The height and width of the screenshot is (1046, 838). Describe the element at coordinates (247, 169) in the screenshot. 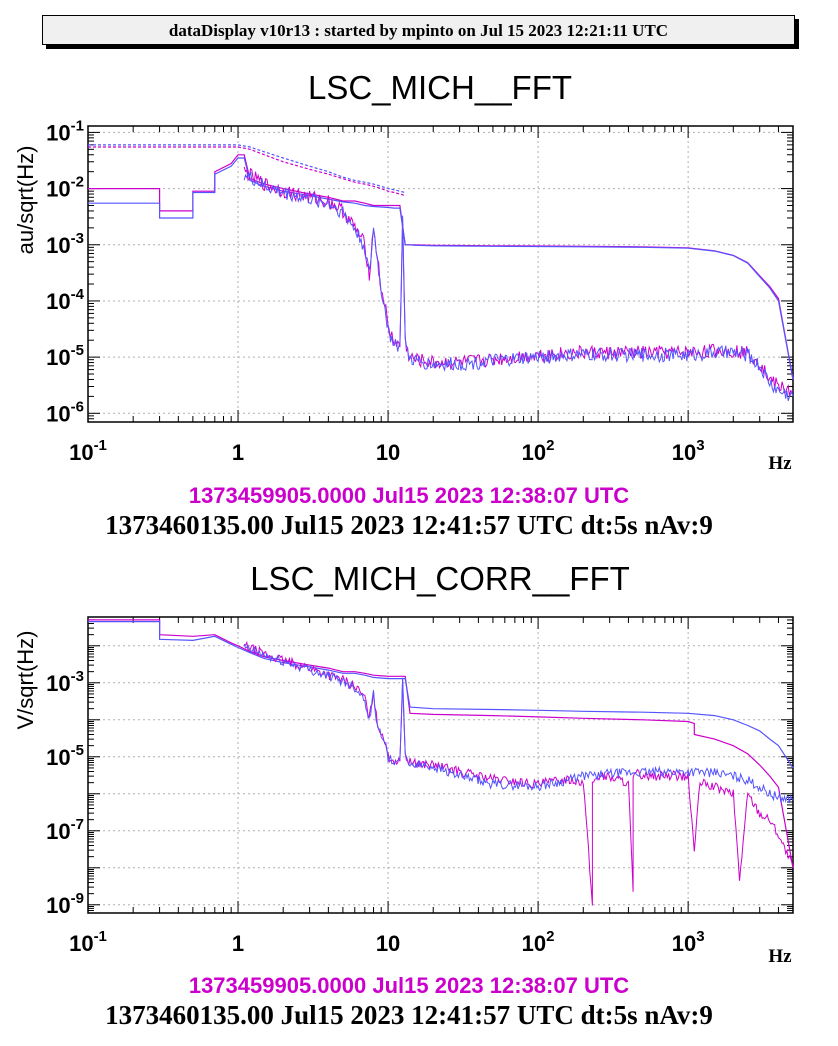

I see `series-line-blue-dashed` at that location.